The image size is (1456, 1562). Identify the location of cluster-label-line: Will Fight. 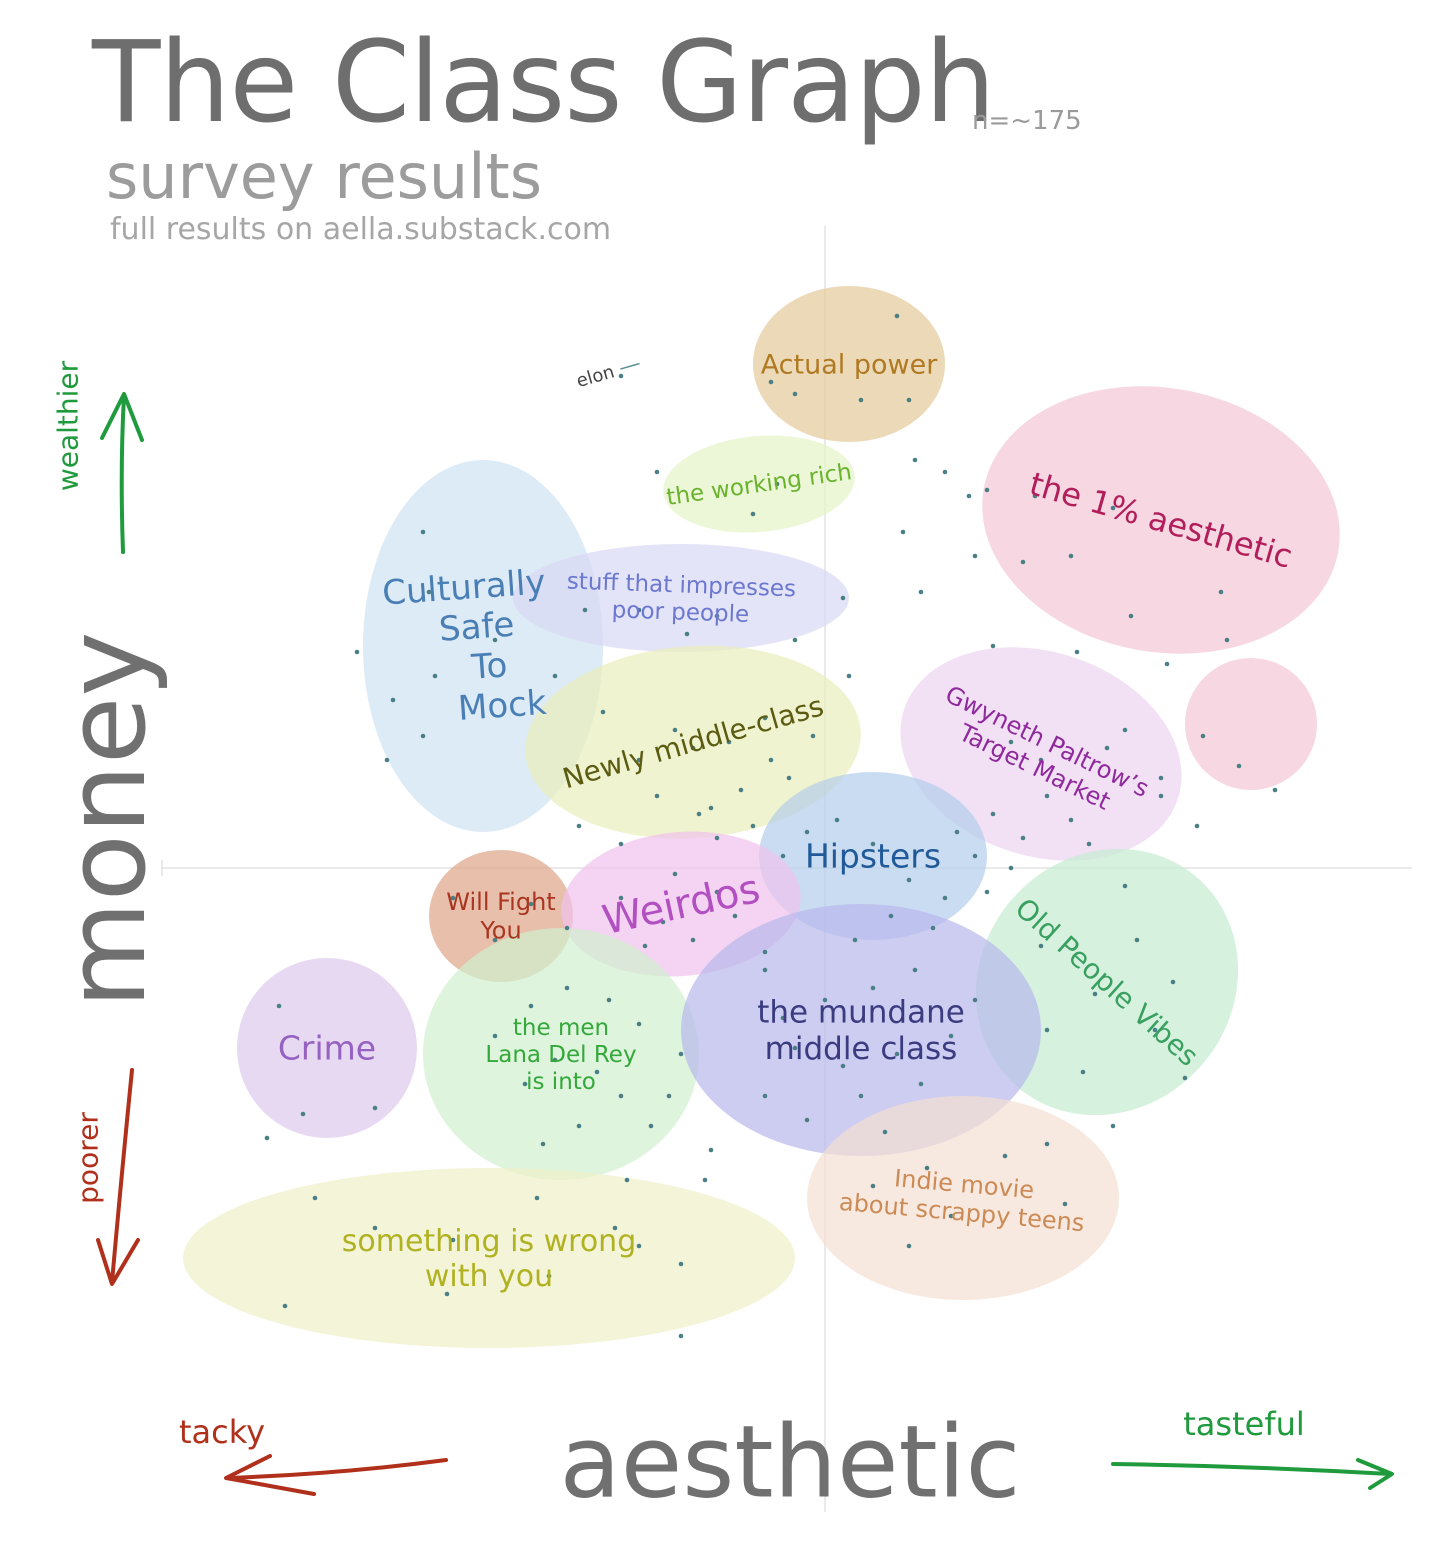
(500, 902).